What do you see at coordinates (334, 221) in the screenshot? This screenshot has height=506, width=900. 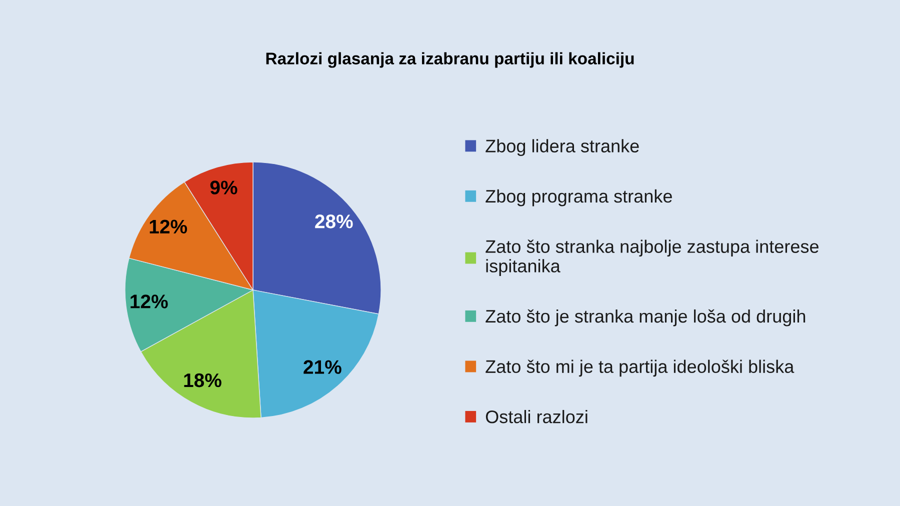 I see `data-label: 28%` at bounding box center [334, 221].